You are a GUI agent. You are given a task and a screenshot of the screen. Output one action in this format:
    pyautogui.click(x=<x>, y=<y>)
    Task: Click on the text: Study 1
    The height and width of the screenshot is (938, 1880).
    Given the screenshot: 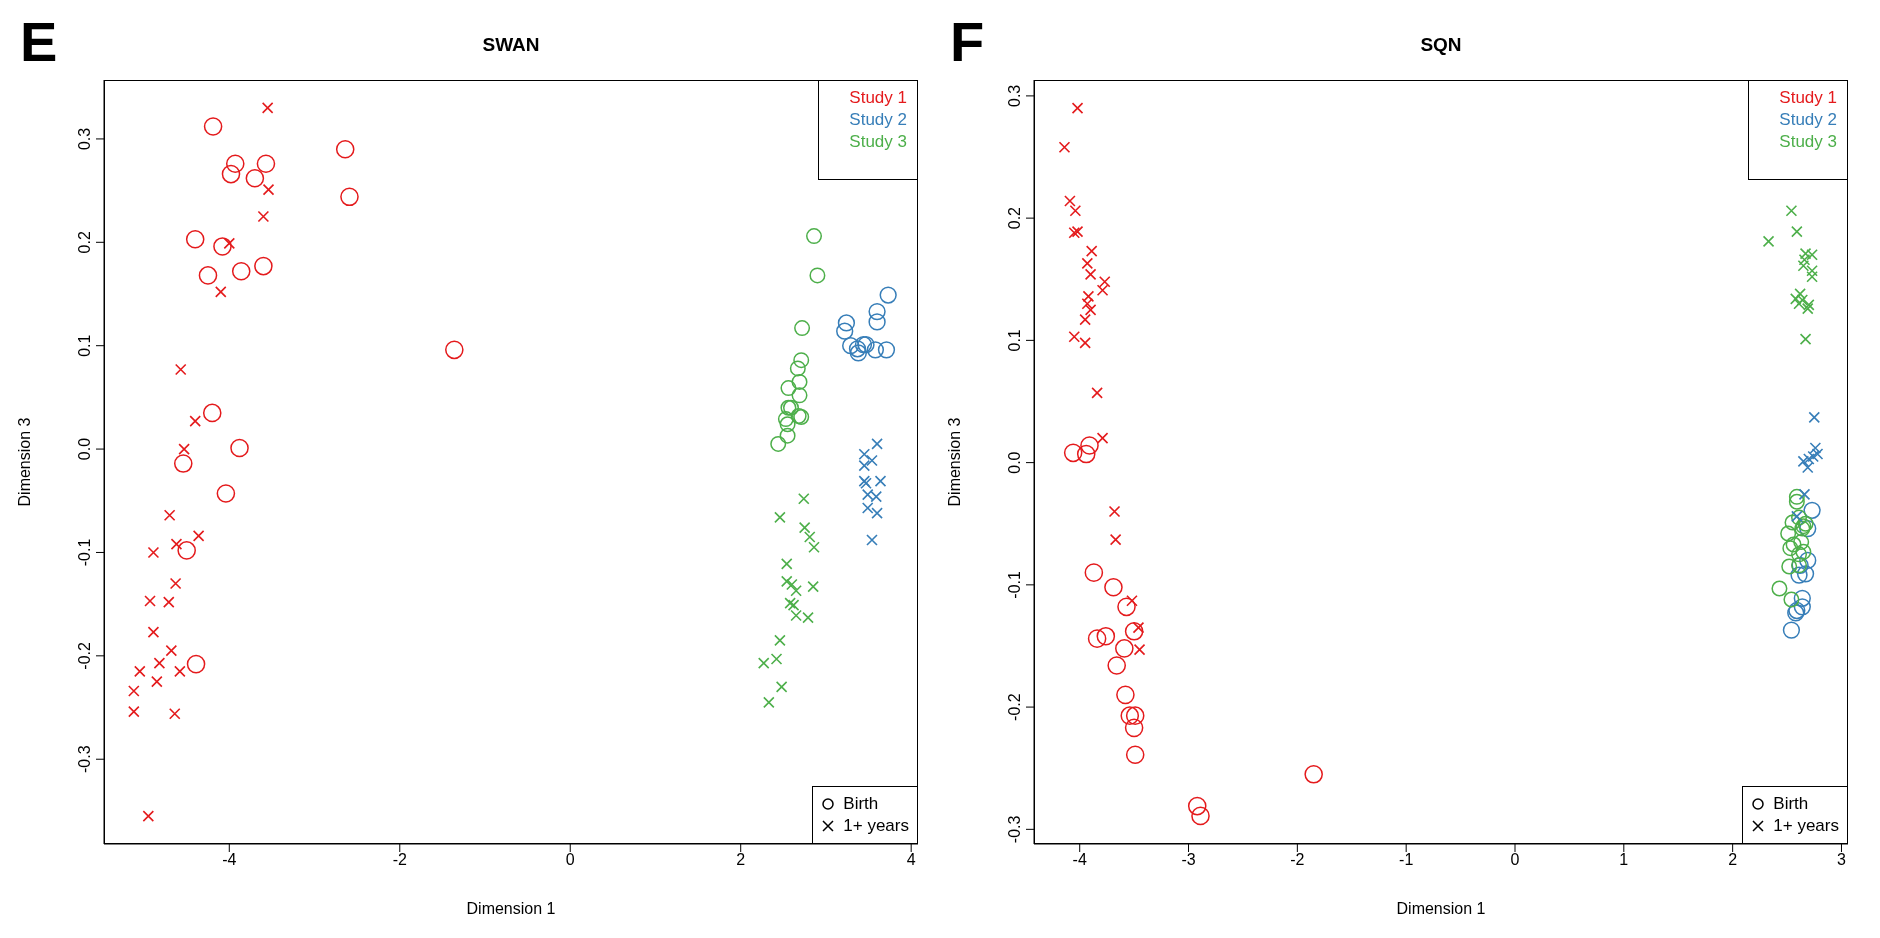 What is the action you would take?
    pyautogui.click(x=1808, y=98)
    